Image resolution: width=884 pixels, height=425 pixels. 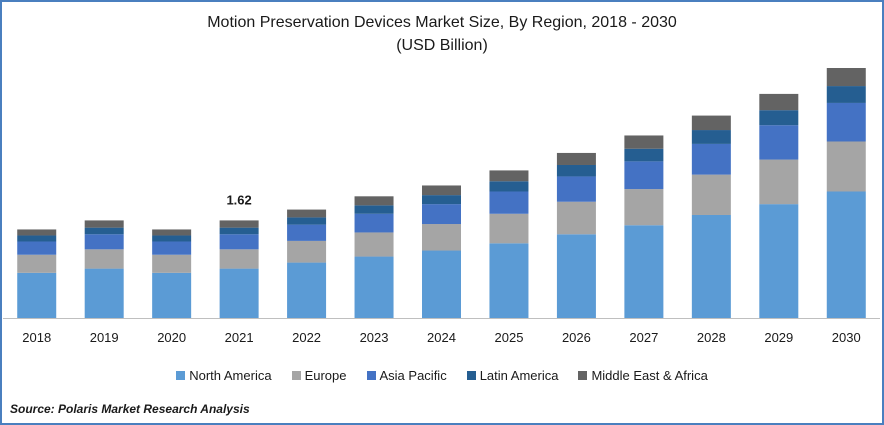 I want to click on bar-2028-europe, so click(x=711, y=194).